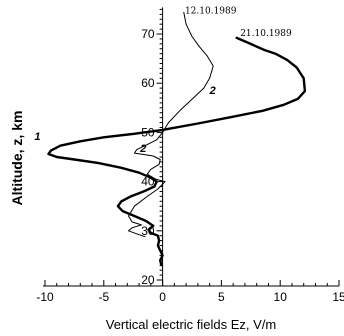 The image size is (344, 336). What do you see at coordinates (142, 149) in the screenshot?
I see `curve-2-number-lower: 2` at bounding box center [142, 149].